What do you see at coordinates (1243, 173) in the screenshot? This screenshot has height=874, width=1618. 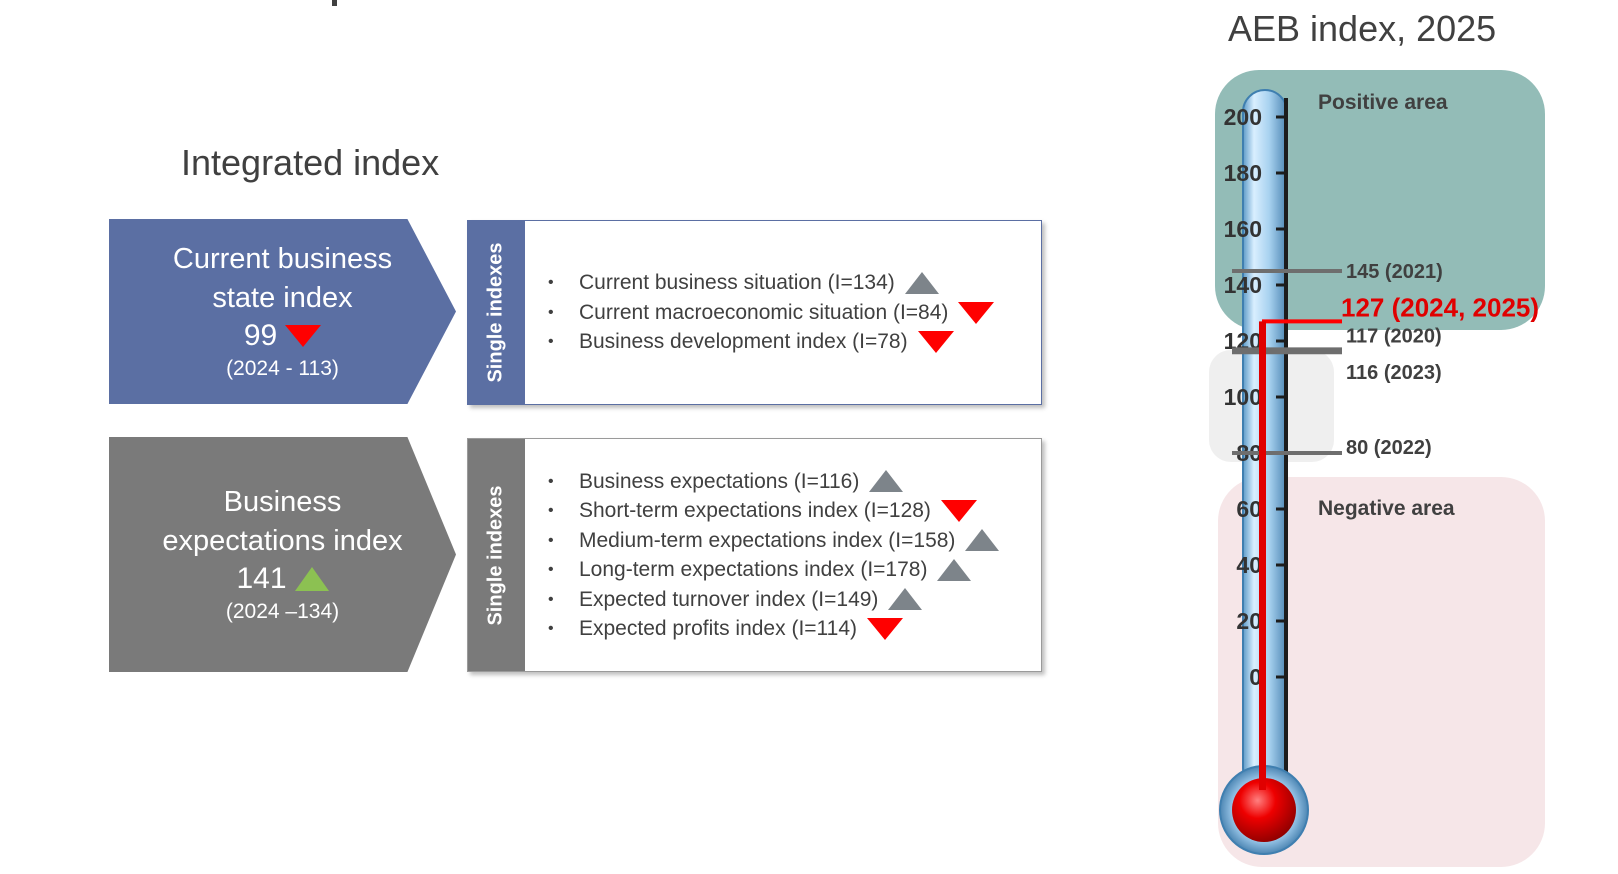 I see `scale-tick-label: 180` at bounding box center [1243, 173].